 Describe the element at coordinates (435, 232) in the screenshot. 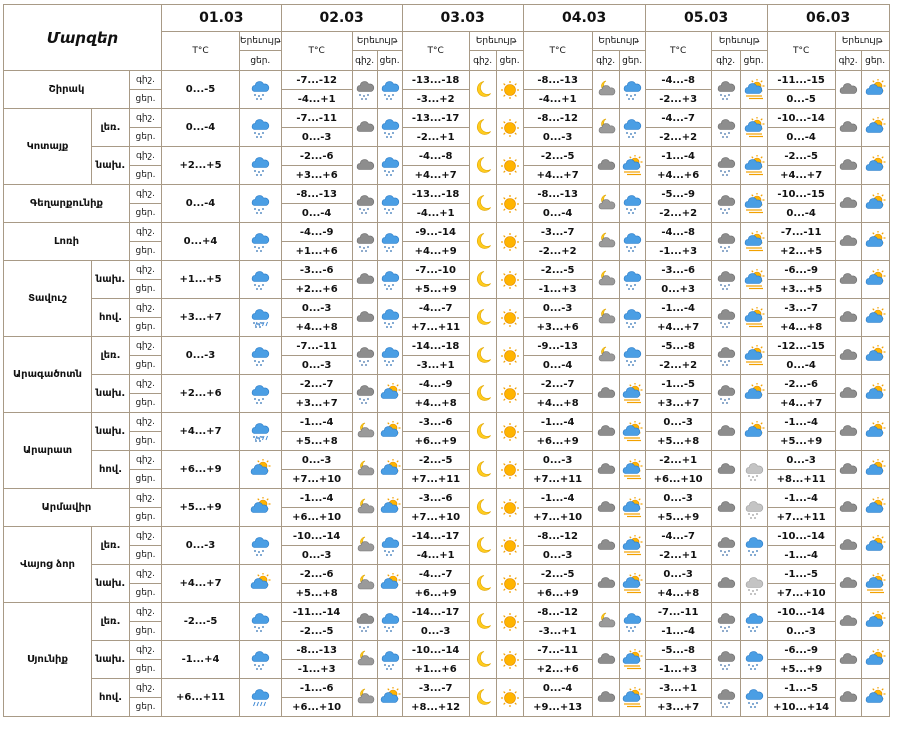

I see `temperature-night: -9...-14` at that location.